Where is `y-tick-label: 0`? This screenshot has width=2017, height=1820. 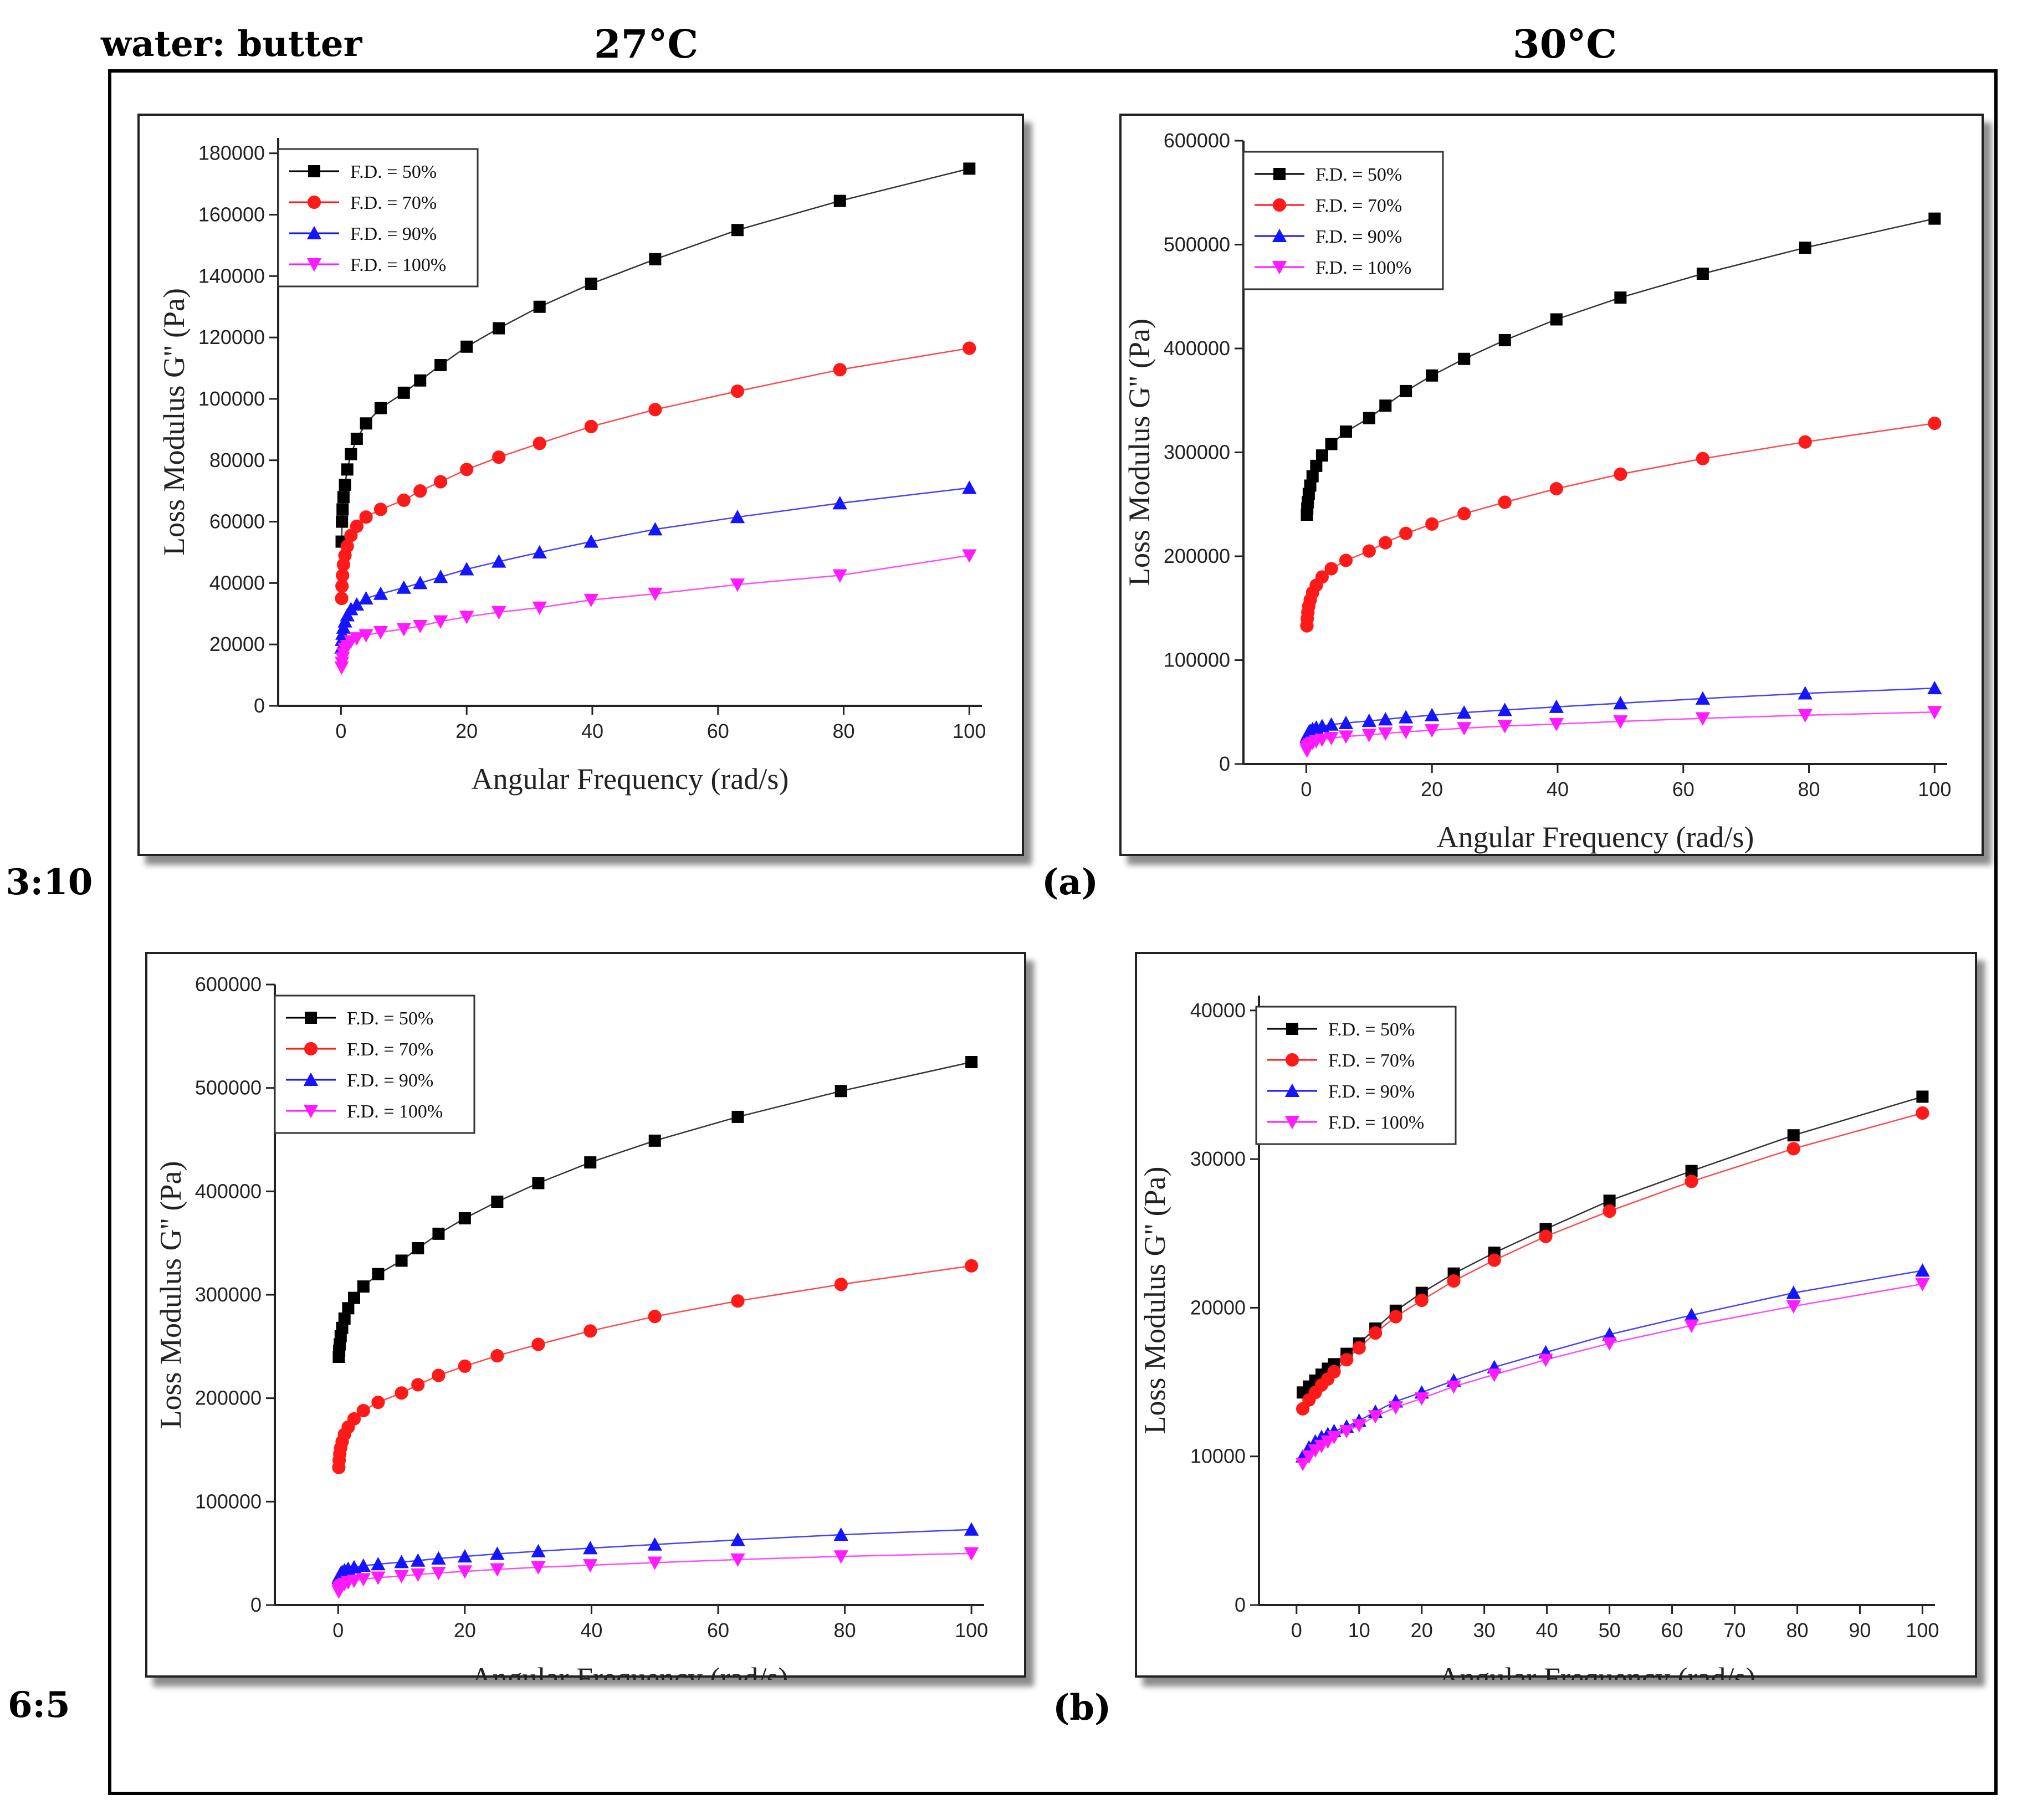 y-tick-label: 0 is located at coordinates (256, 1604).